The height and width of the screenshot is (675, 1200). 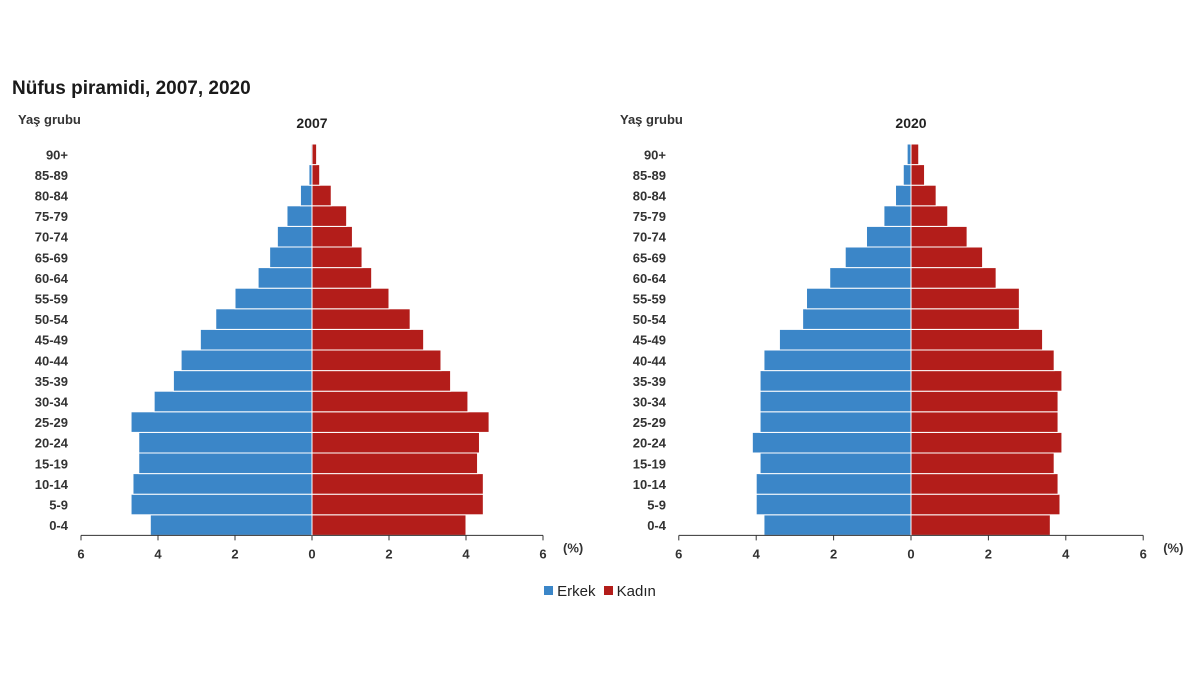 I want to click on age-label-2007-20-24: 20-24, so click(x=52, y=443).